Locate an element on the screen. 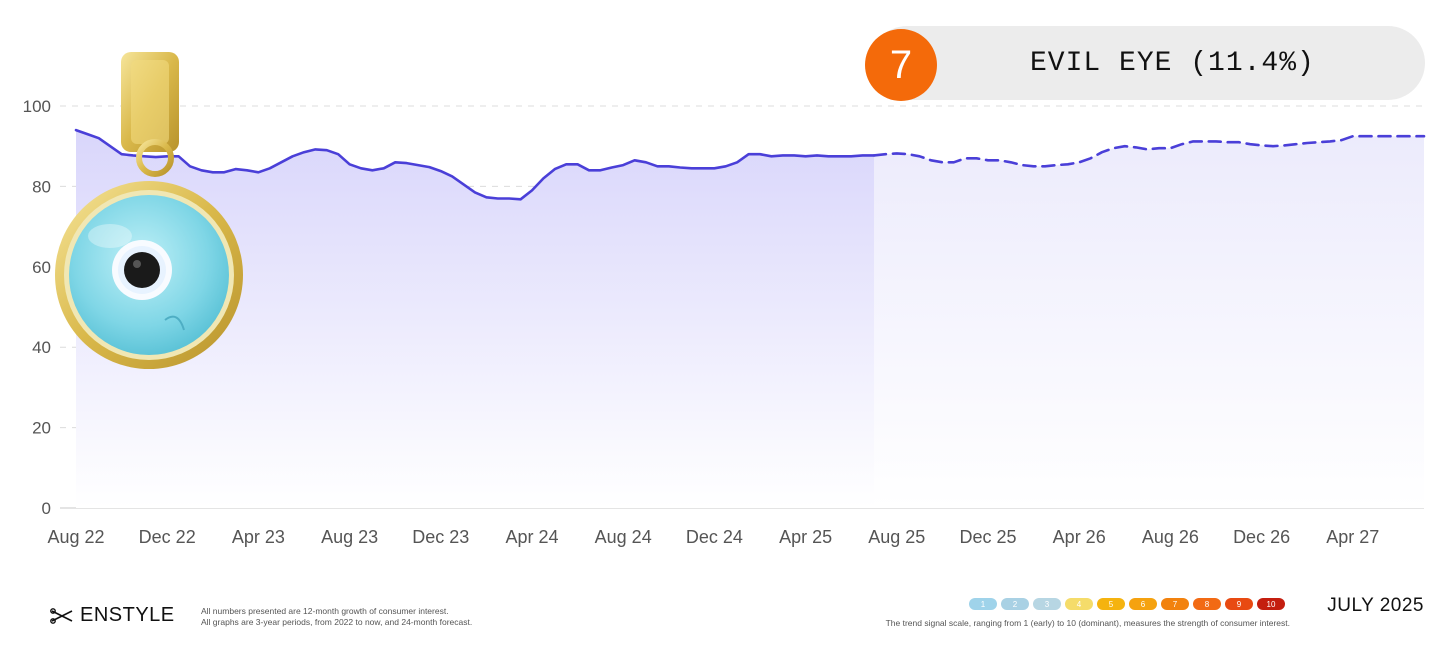 The height and width of the screenshot is (661, 1456). y-tick-label: 40 is located at coordinates (41, 347).